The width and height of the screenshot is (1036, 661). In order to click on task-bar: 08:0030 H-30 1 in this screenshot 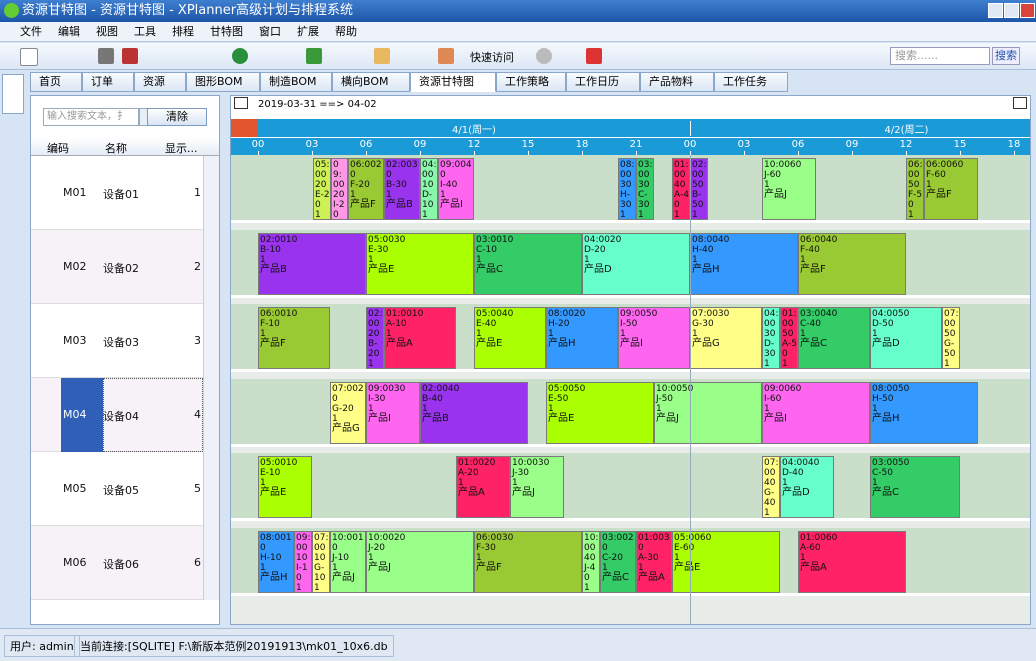, I will do `click(627, 189)`.